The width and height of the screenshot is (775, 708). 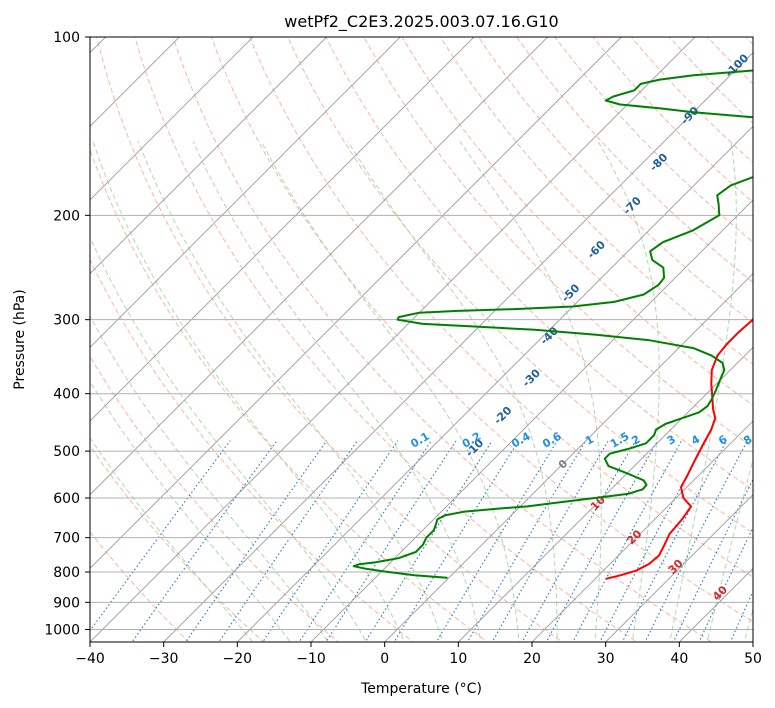 I want to click on x-tick-label: −20, so click(x=238, y=659).